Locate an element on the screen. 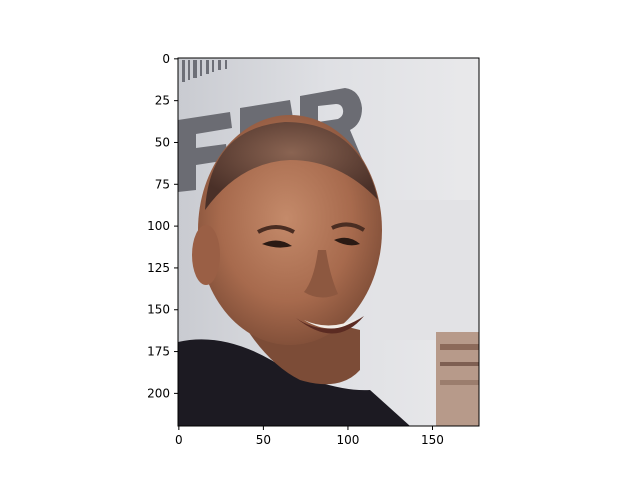 The image size is (640, 480). teeth is located at coordinates (331, 323).